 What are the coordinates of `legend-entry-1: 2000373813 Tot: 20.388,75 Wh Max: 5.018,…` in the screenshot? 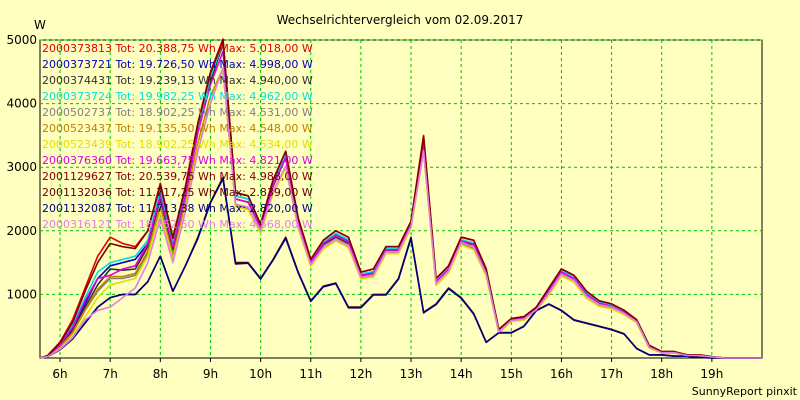 It's located at (177, 48).